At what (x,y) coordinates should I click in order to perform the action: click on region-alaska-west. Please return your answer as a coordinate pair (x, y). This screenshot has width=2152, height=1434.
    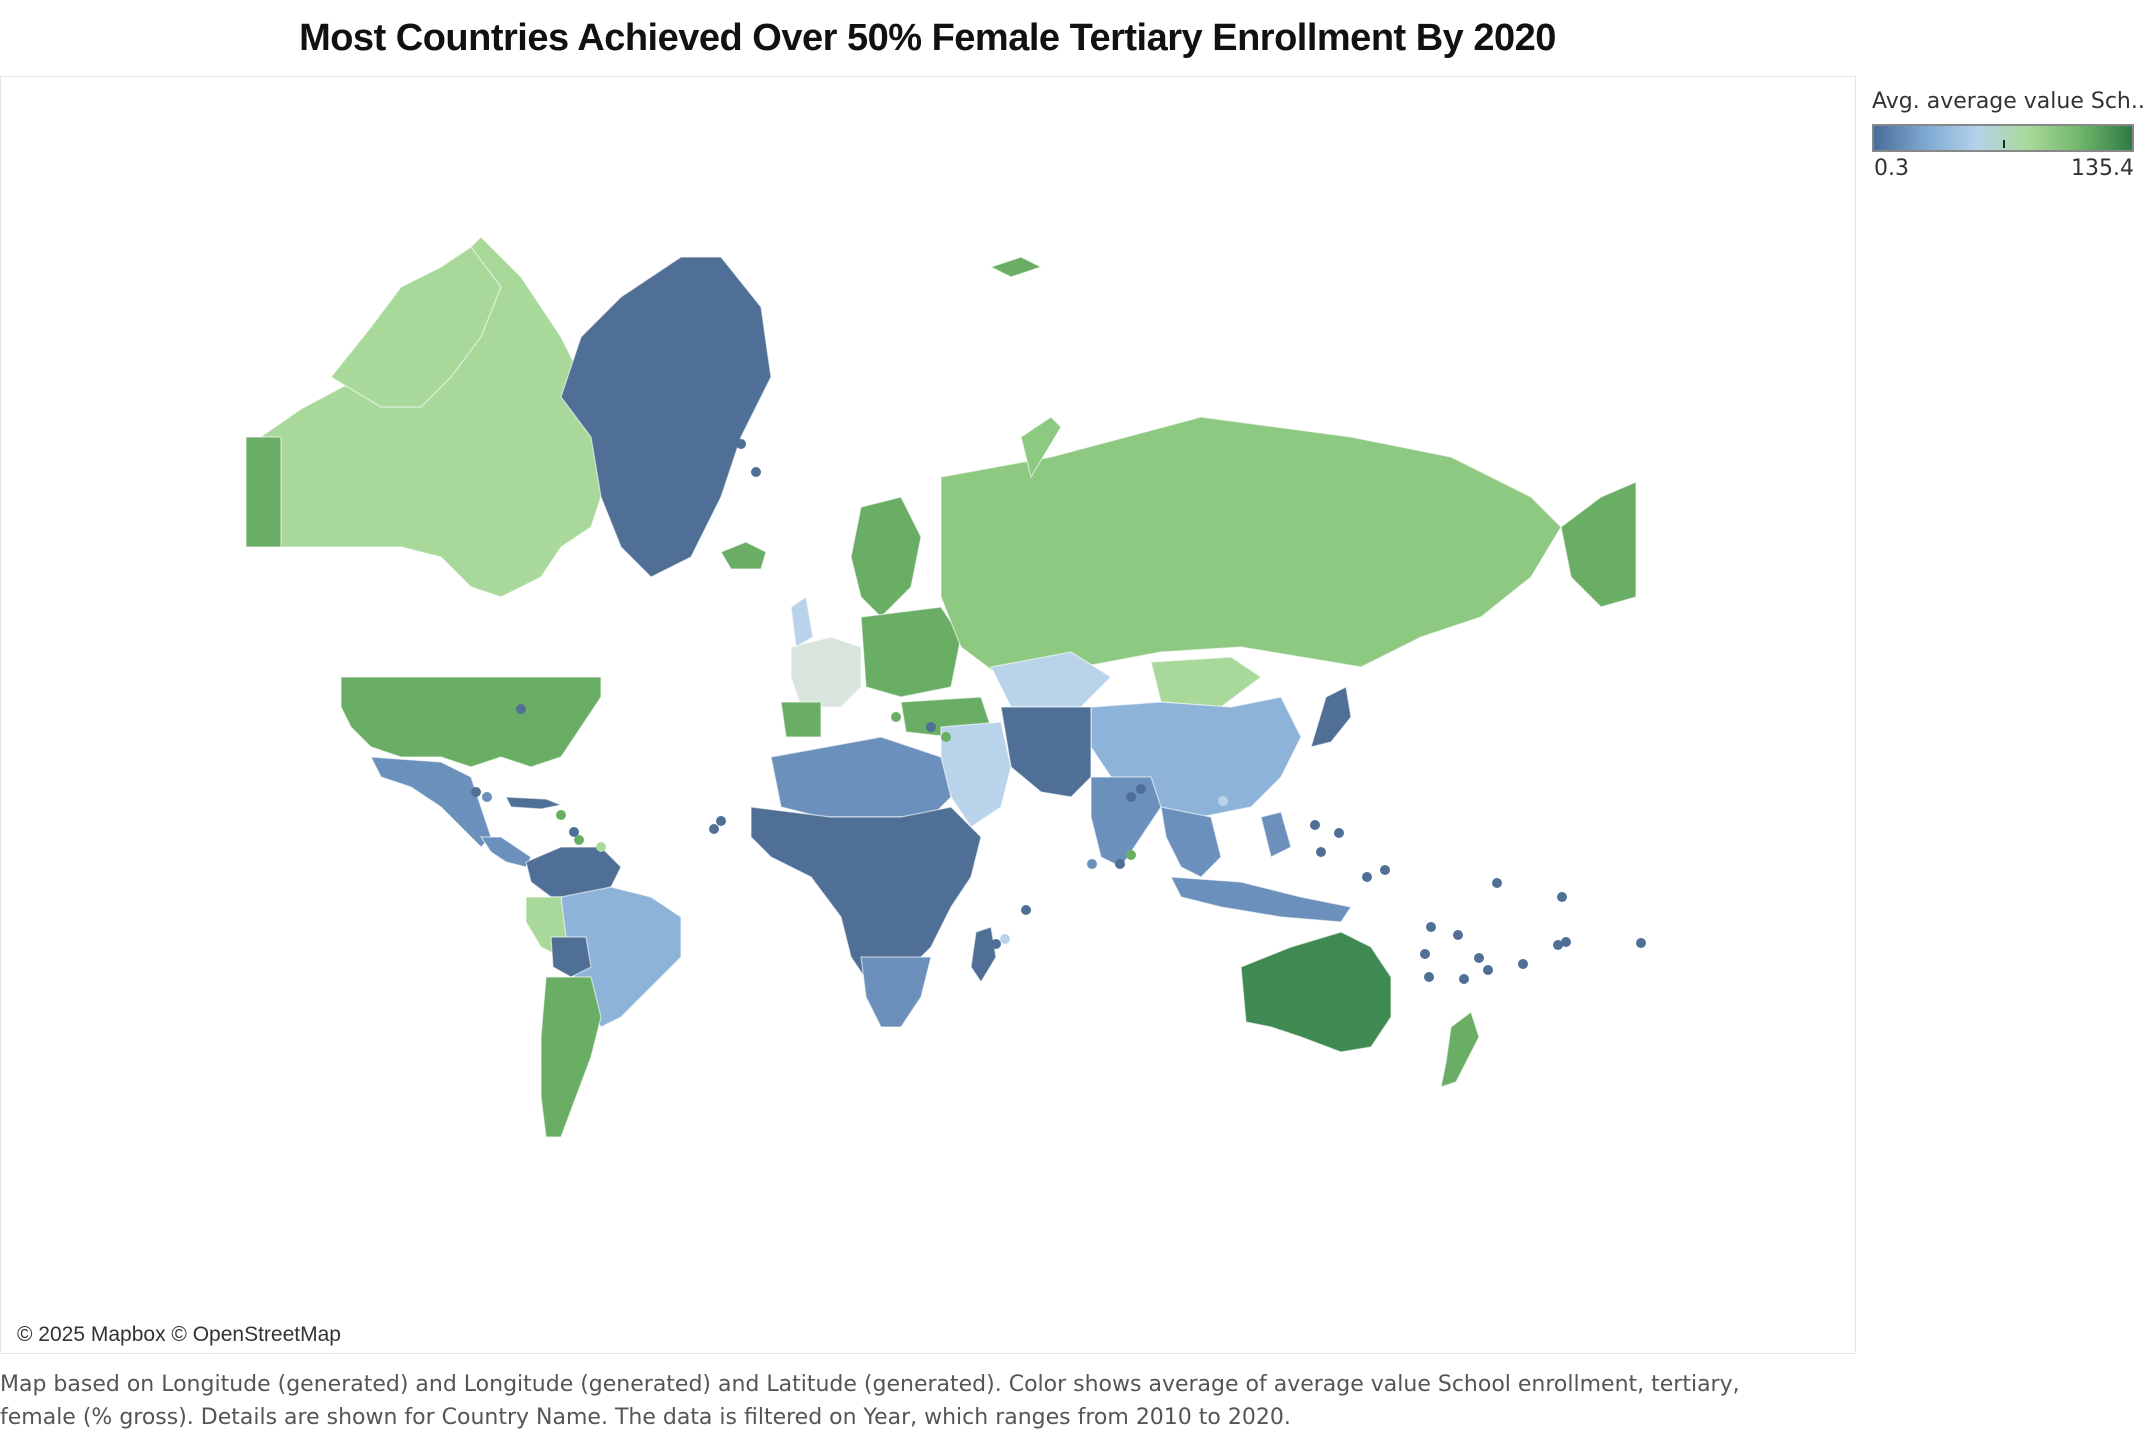
    Looking at the image, I should click on (263, 492).